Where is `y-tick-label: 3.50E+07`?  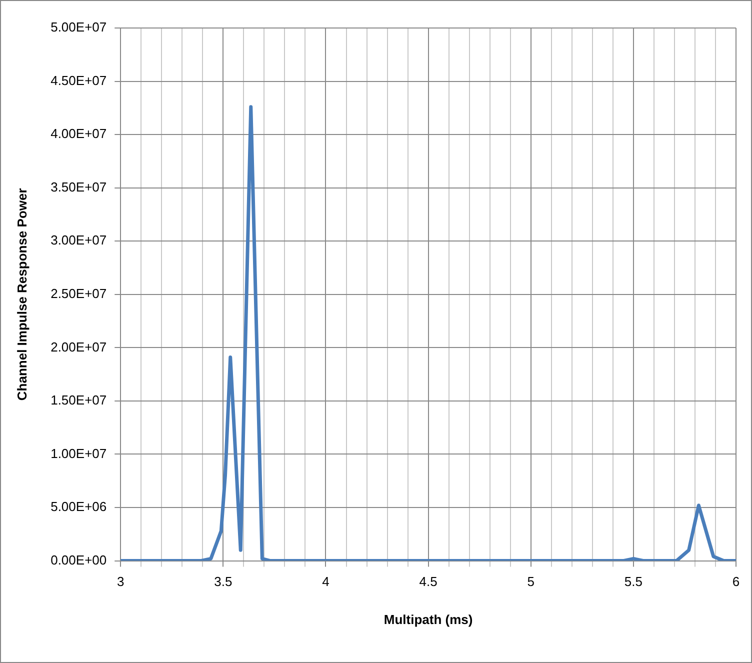 y-tick-label: 3.50E+07 is located at coordinates (78, 186).